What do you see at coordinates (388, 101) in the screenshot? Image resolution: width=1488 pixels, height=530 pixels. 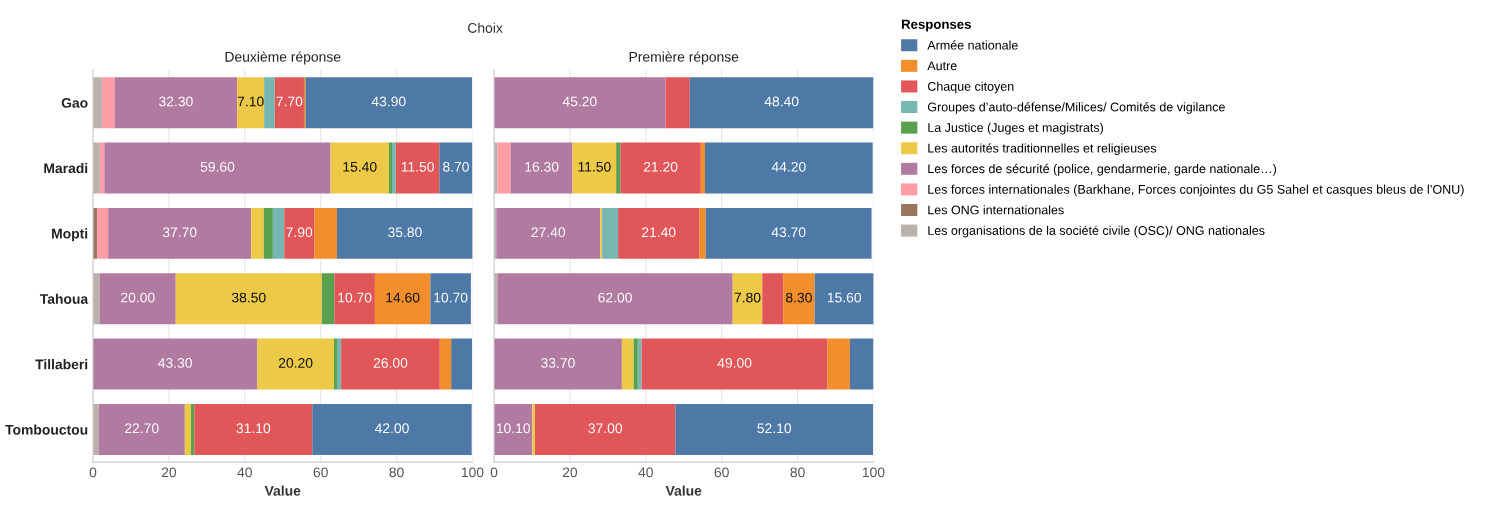 I see `data-label: 43.90` at bounding box center [388, 101].